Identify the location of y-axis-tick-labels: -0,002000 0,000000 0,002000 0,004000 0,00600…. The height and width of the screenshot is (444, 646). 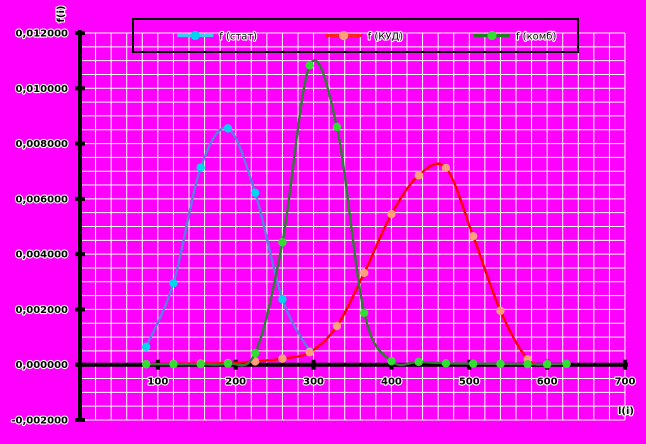
(39, 227).